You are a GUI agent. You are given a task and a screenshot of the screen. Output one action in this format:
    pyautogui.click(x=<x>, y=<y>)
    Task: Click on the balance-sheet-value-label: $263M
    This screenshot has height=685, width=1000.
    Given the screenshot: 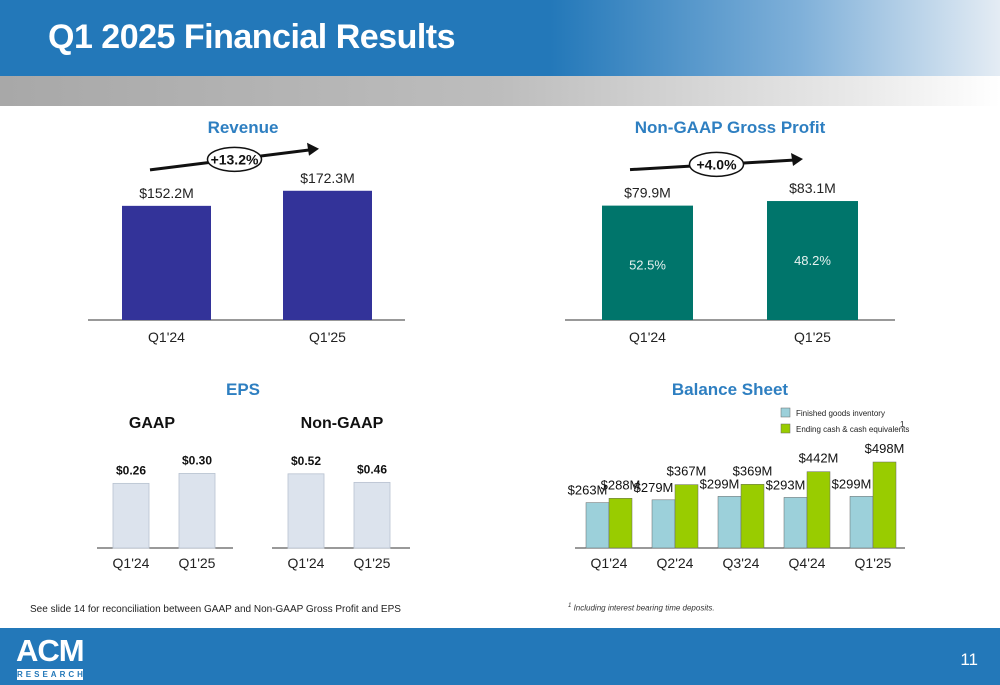 What is the action you would take?
    pyautogui.click(x=588, y=490)
    